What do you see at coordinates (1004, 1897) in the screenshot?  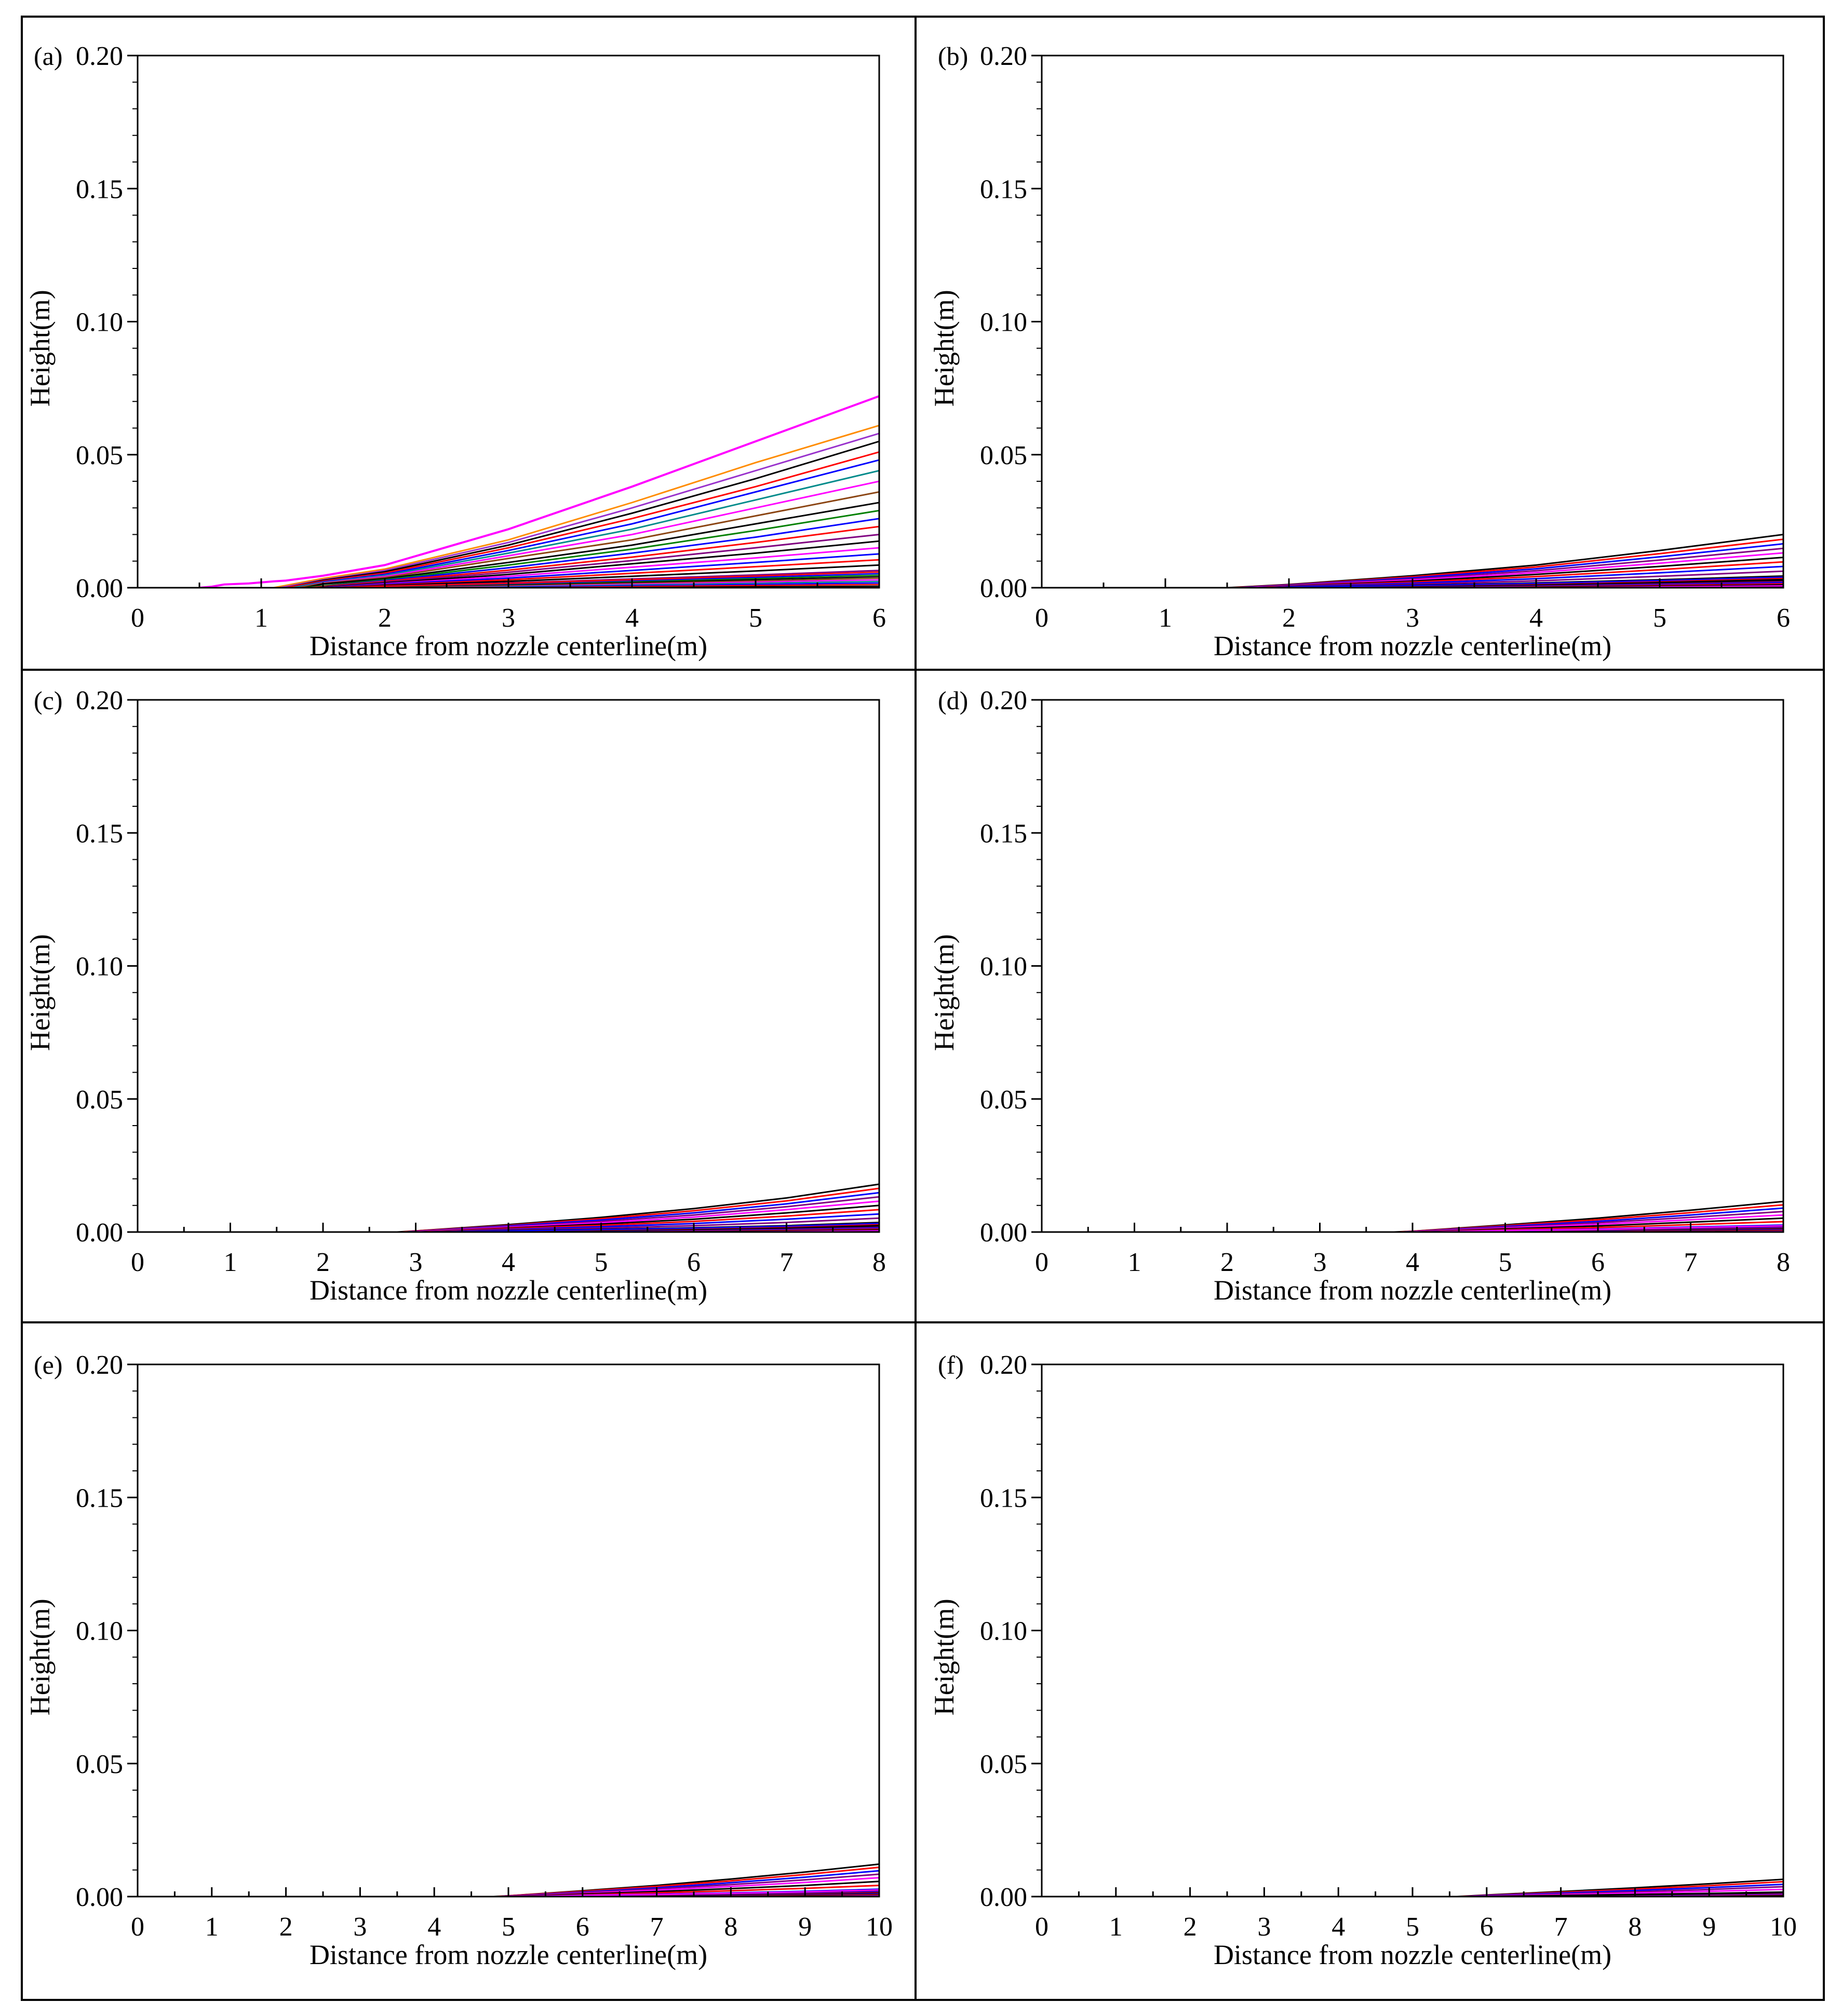 I see `panel-f-y-tick-label: 0.00` at bounding box center [1004, 1897].